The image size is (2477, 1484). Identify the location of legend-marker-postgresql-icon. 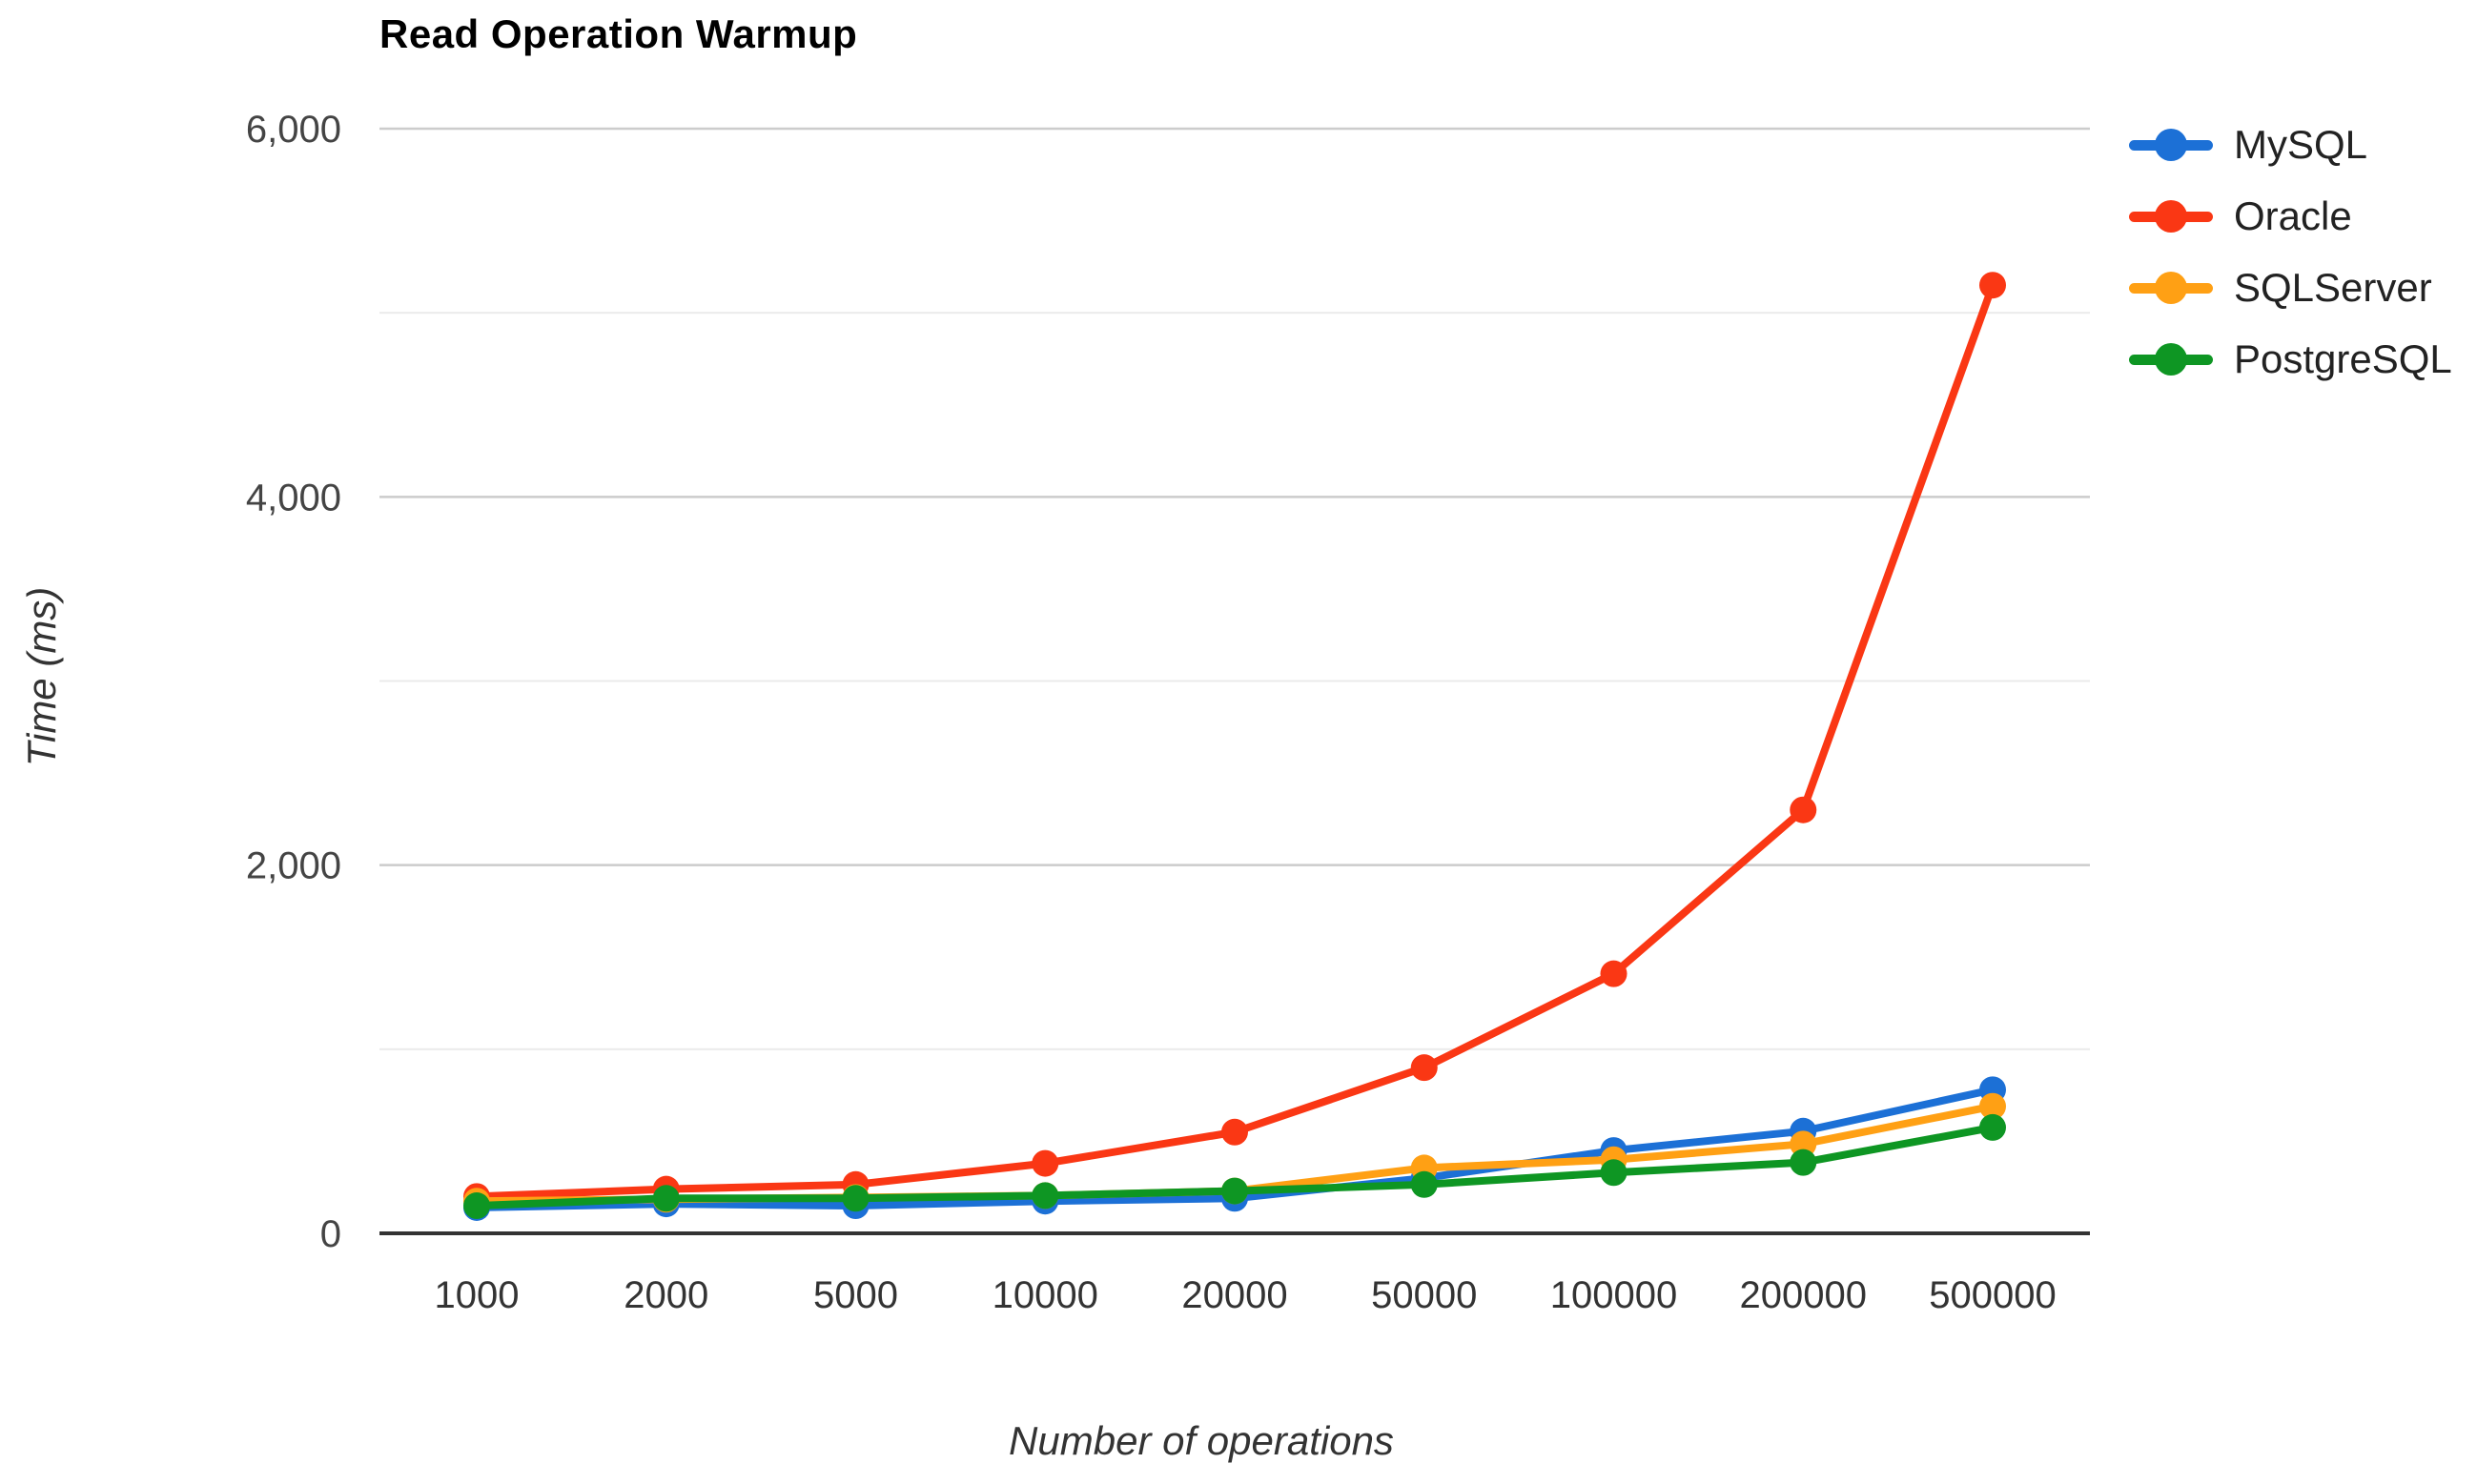
(2171, 359).